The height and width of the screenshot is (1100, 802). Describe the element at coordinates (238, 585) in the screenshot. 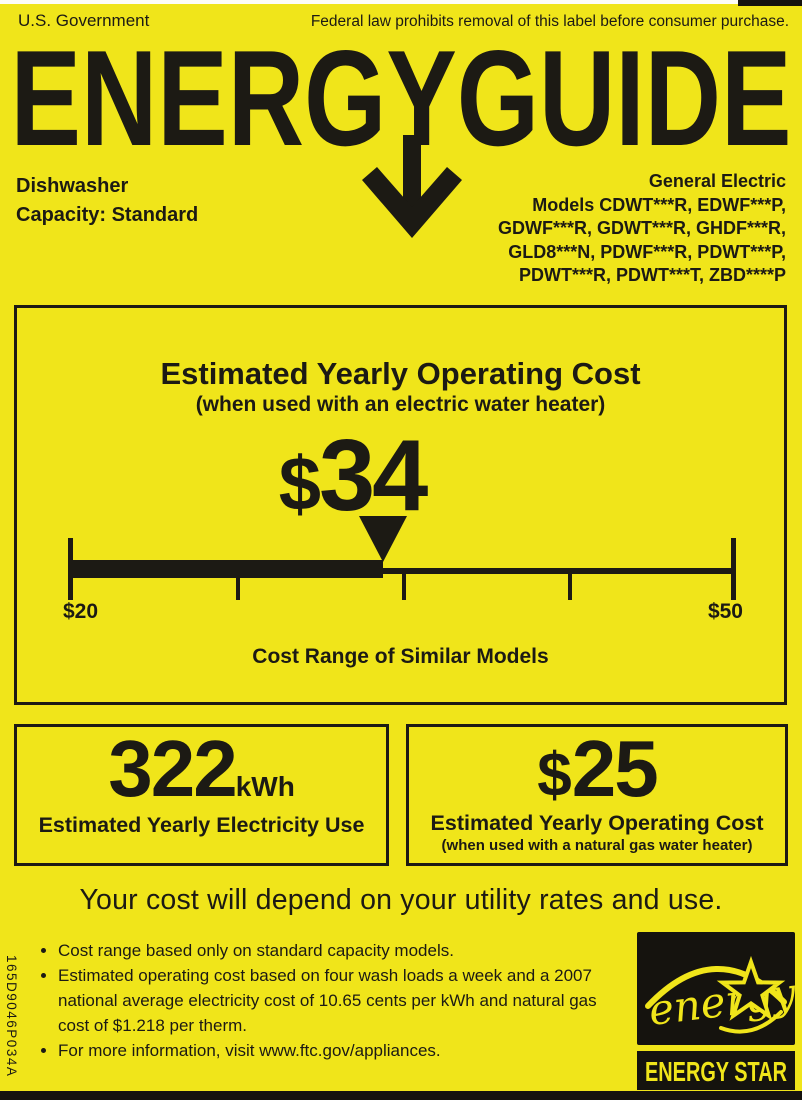

I see `scale-tick-quarter` at that location.